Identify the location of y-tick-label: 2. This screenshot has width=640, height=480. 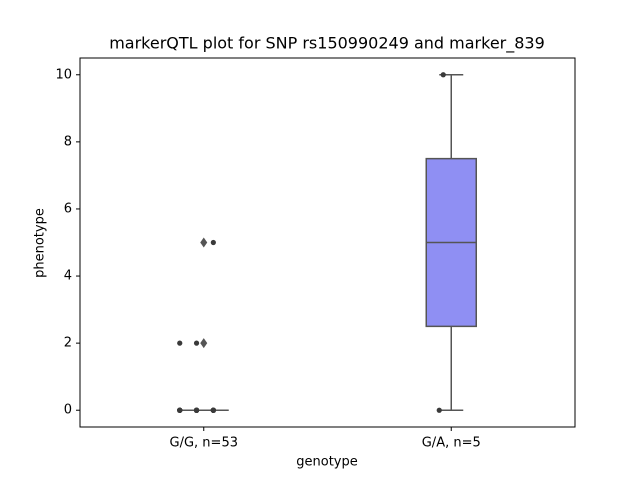
(68, 343).